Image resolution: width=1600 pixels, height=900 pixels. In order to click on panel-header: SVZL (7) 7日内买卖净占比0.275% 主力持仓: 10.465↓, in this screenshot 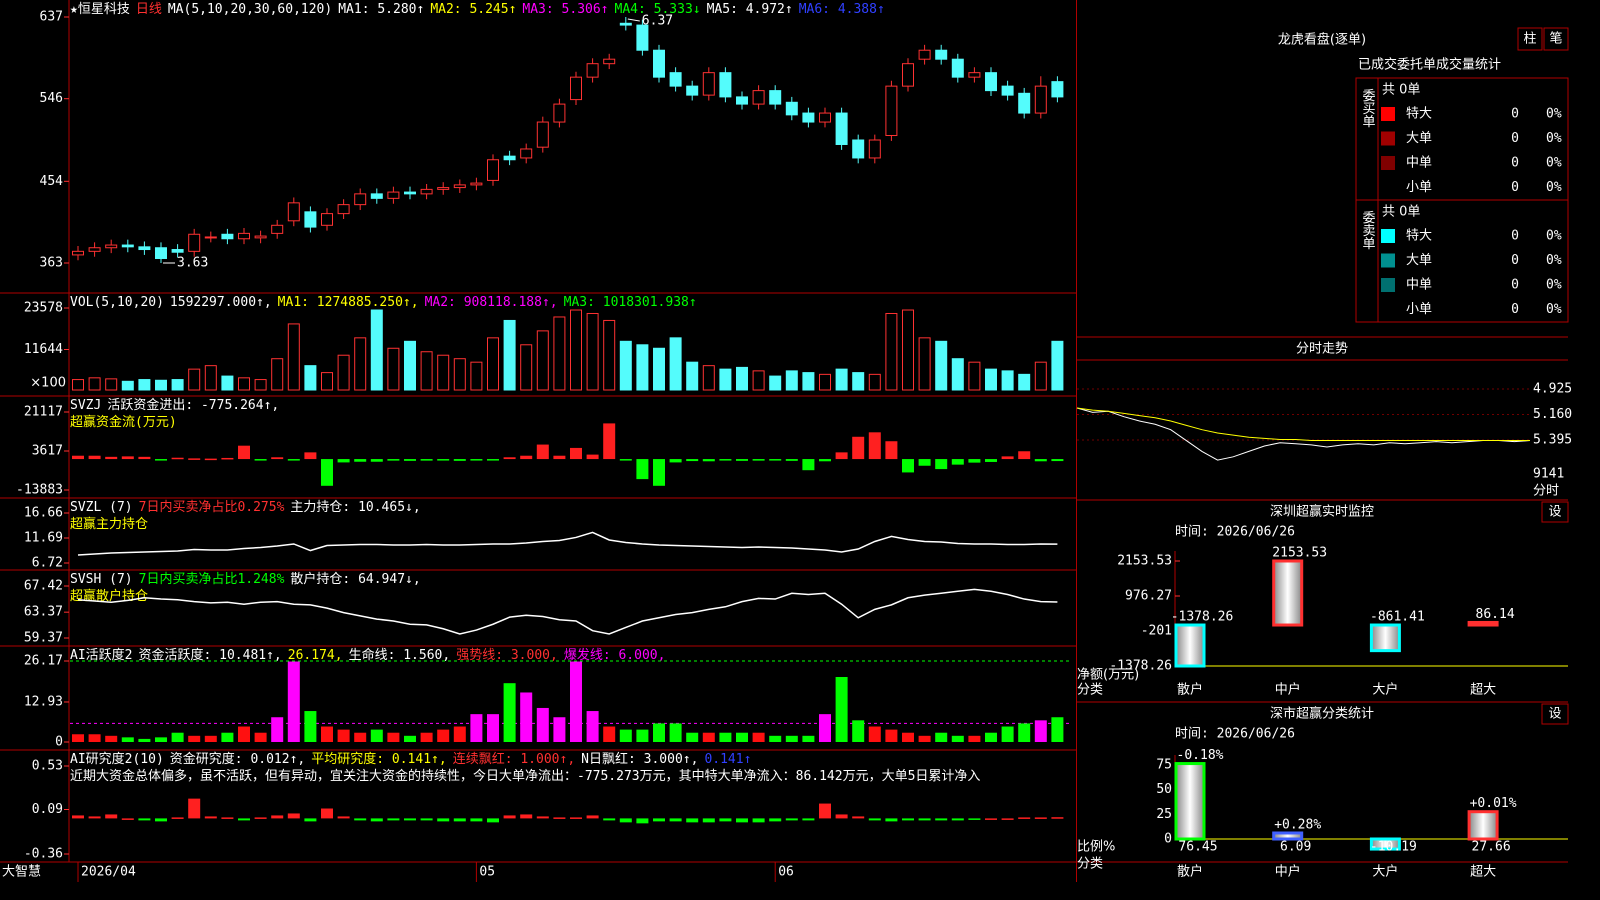, I will do `click(245, 507)`.